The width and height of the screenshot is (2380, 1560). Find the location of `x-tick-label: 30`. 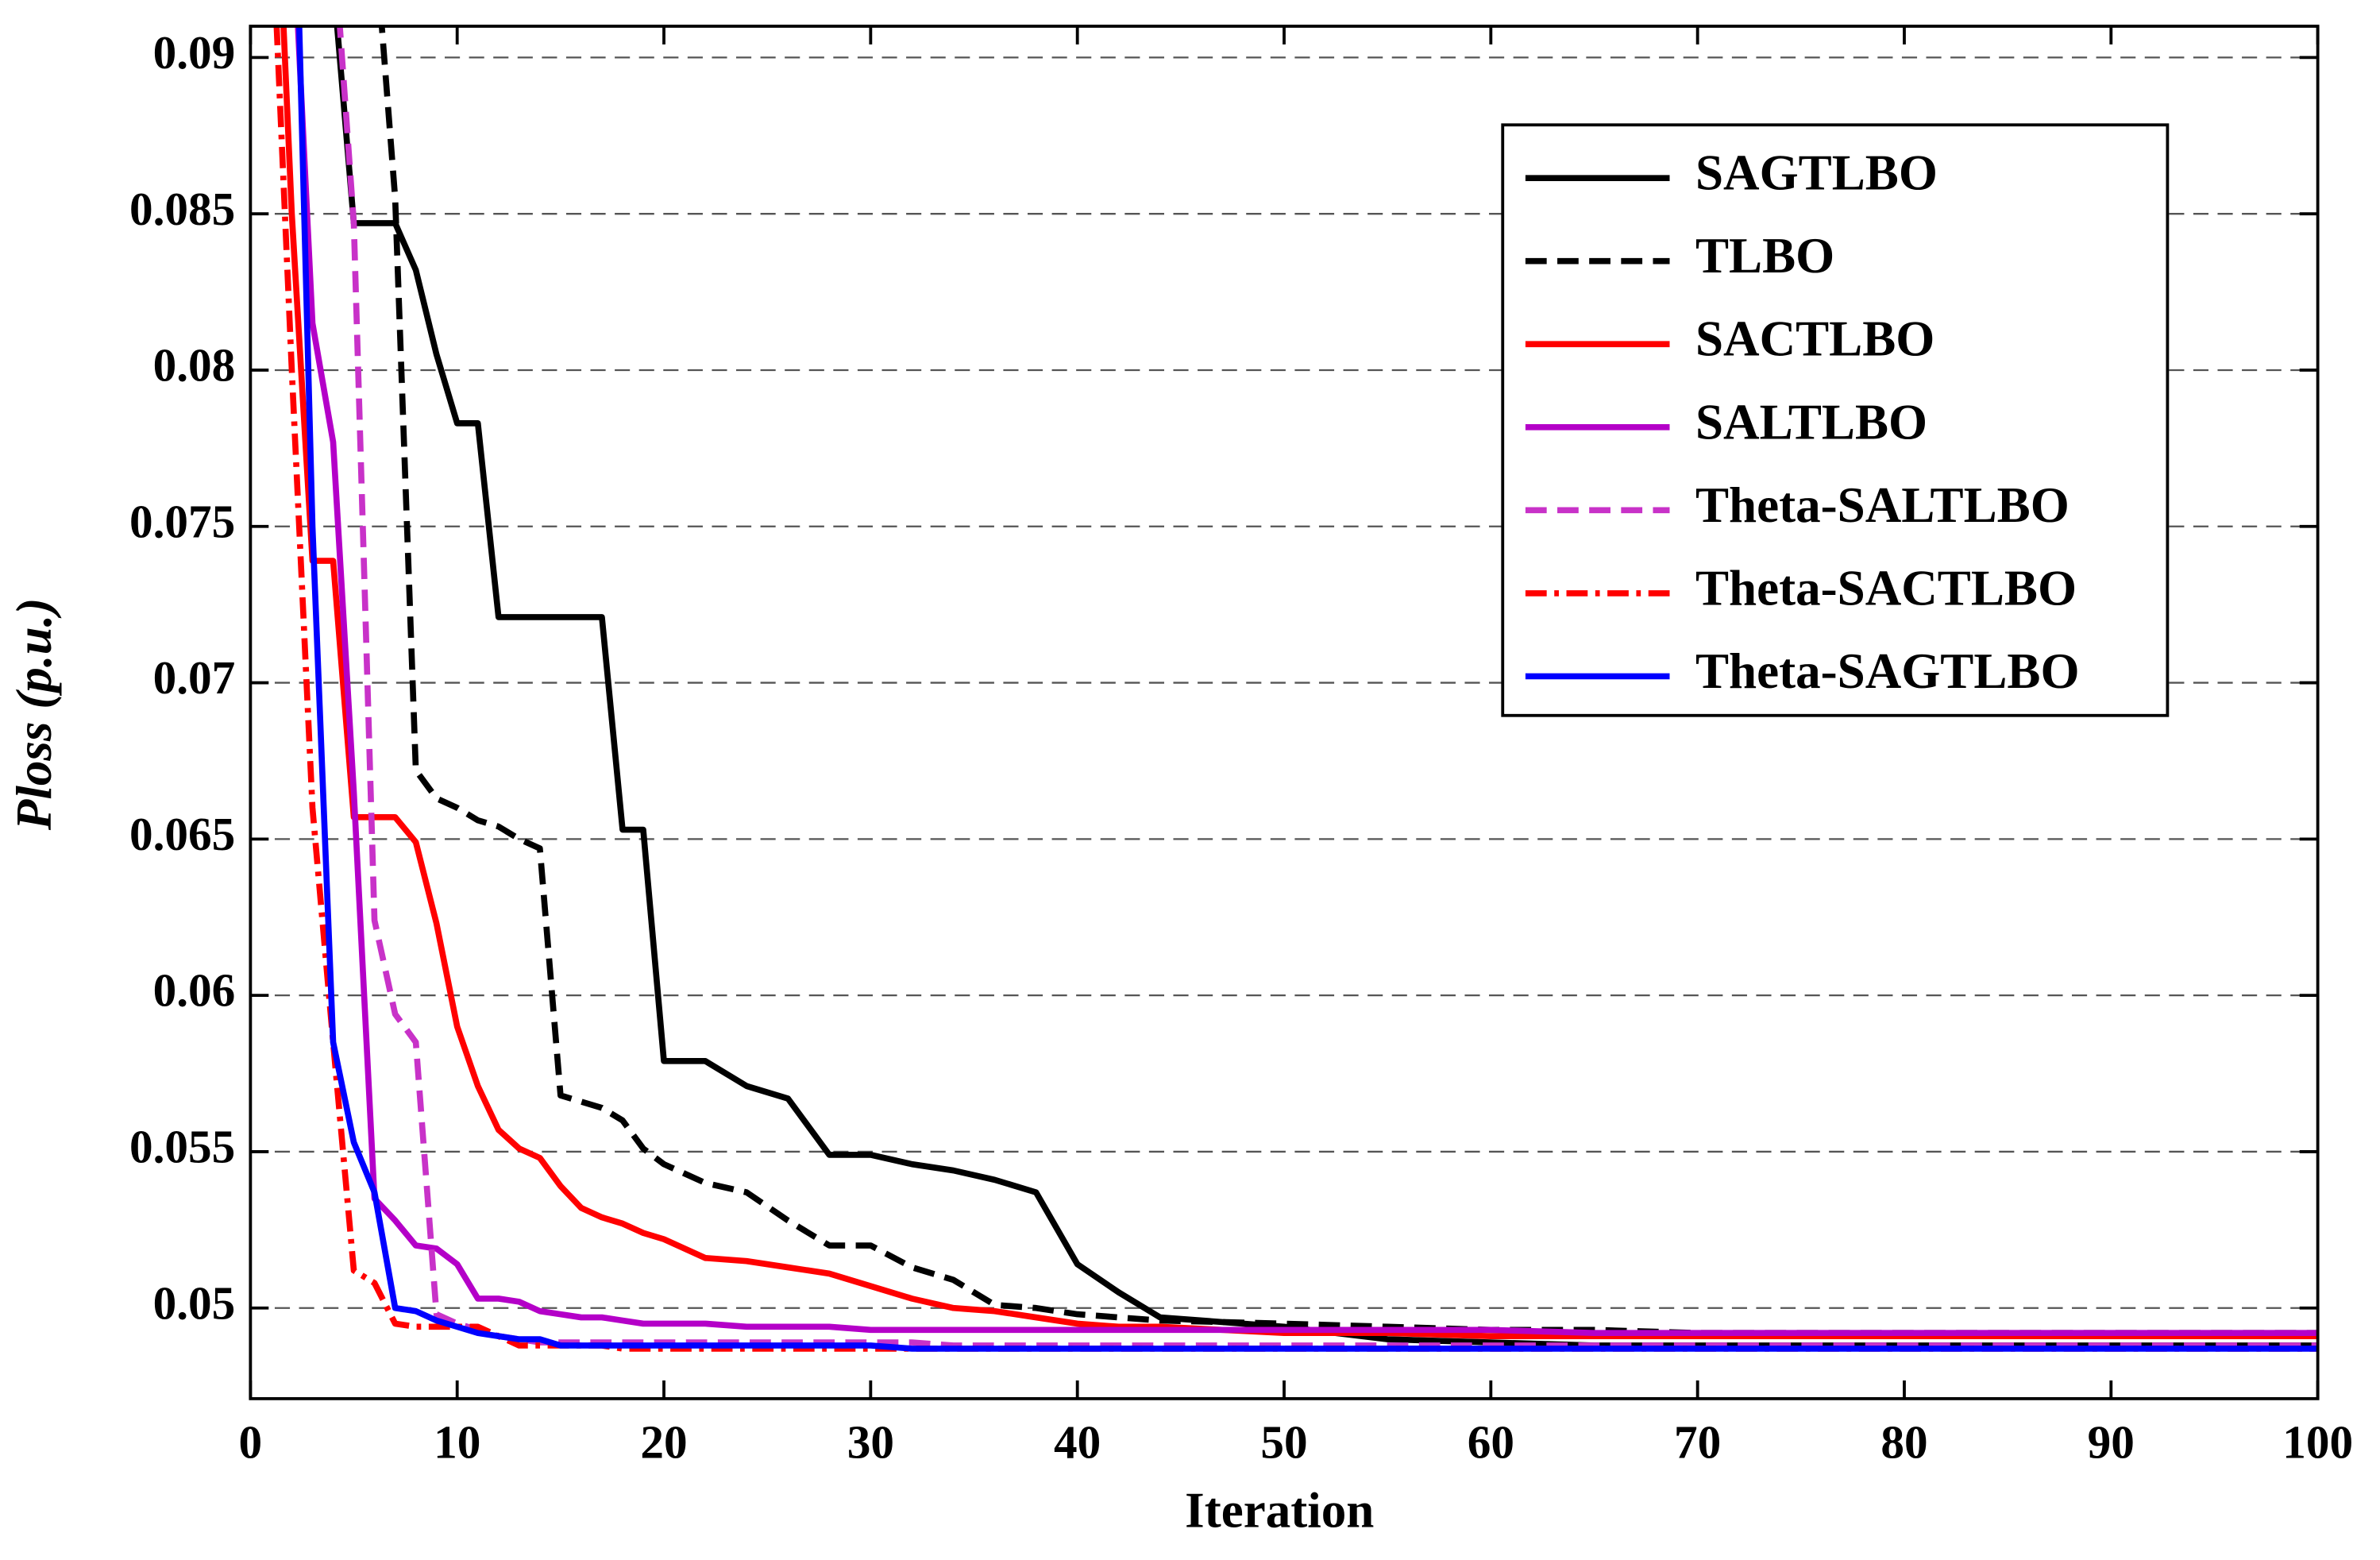

x-tick-label: 30 is located at coordinates (870, 1442).